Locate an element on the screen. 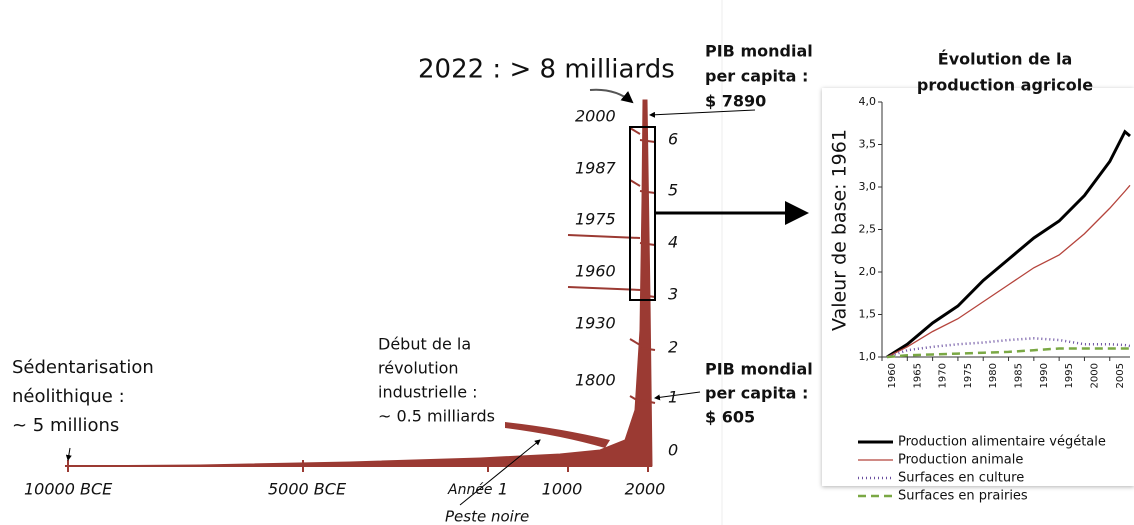 This screenshot has width=1134, height=525. y-label: 5 is located at coordinates (673, 190).